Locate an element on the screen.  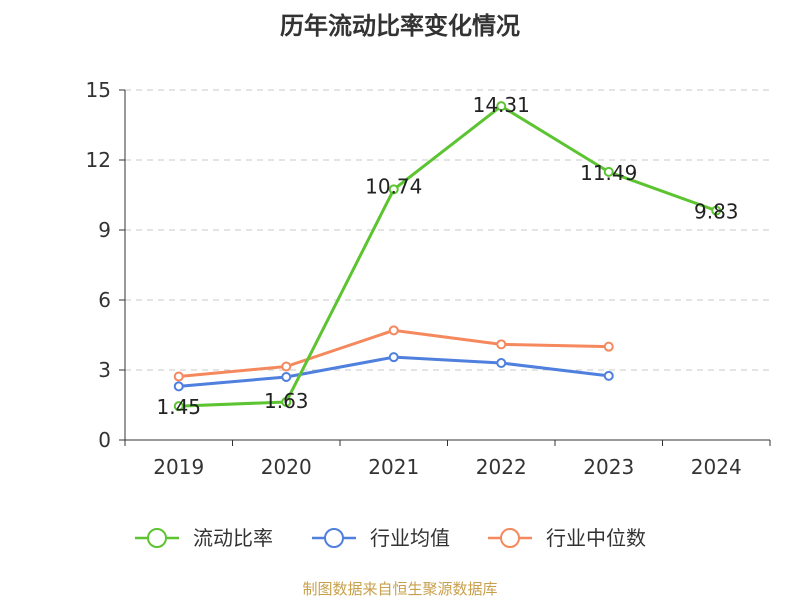
data-label: 1.63 is located at coordinates (286, 401).